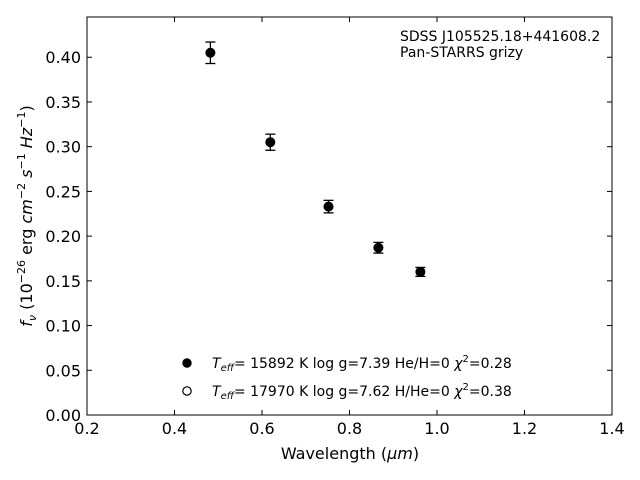 The image size is (640, 480). What do you see at coordinates (26, 108) in the screenshot?
I see `y-label-close: )` at bounding box center [26, 108].